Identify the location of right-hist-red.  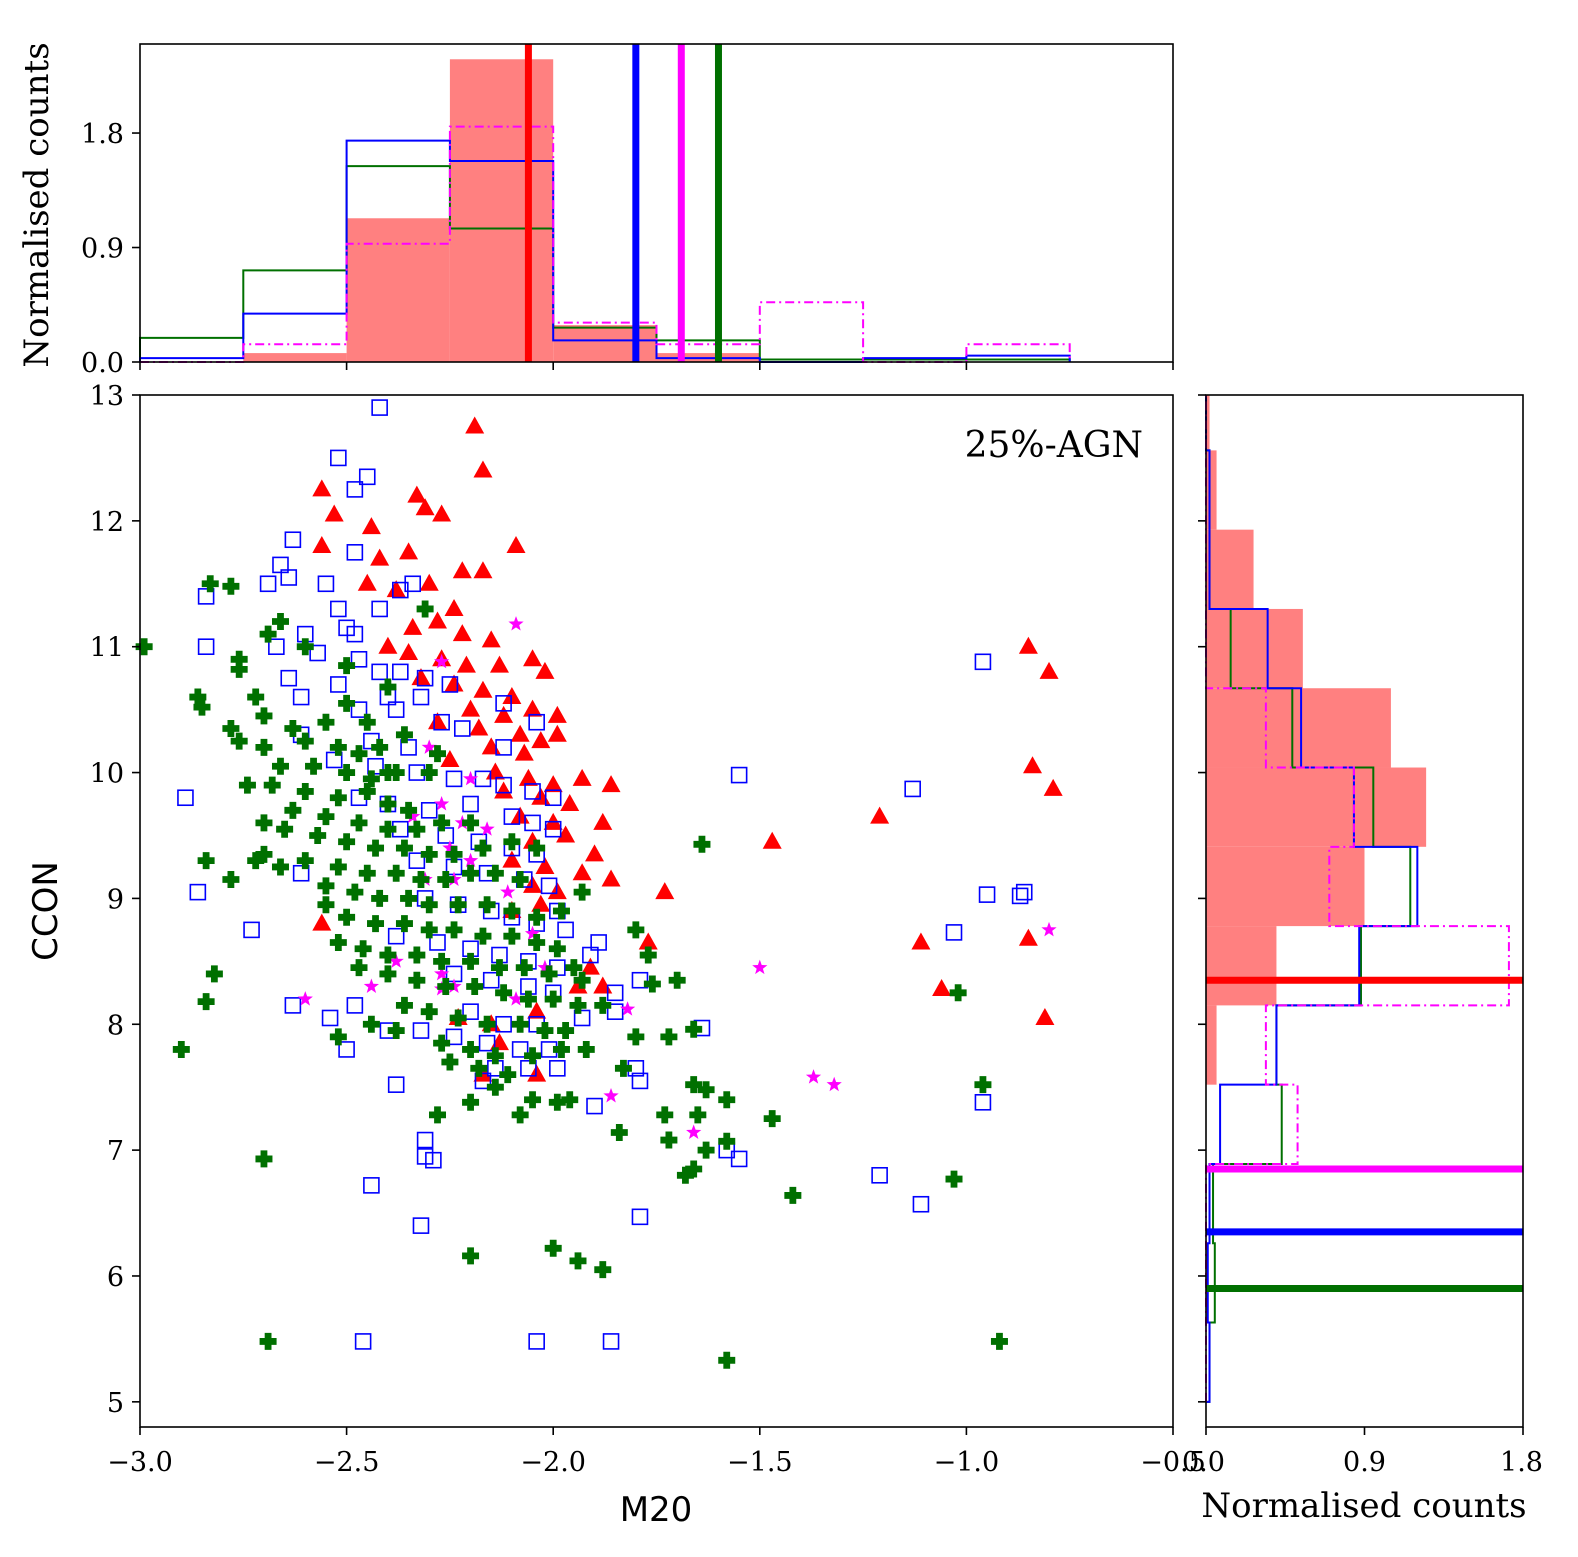
(1316, 740).